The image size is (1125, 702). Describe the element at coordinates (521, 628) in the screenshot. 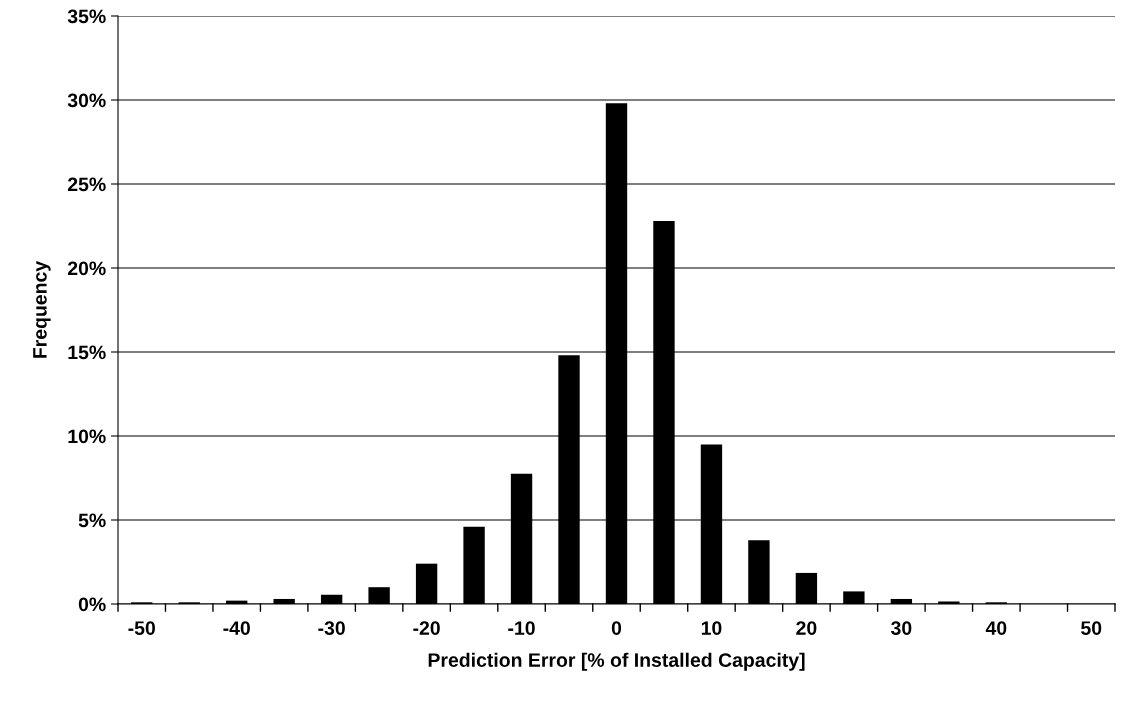

I see `x-tick-label: -10` at that location.